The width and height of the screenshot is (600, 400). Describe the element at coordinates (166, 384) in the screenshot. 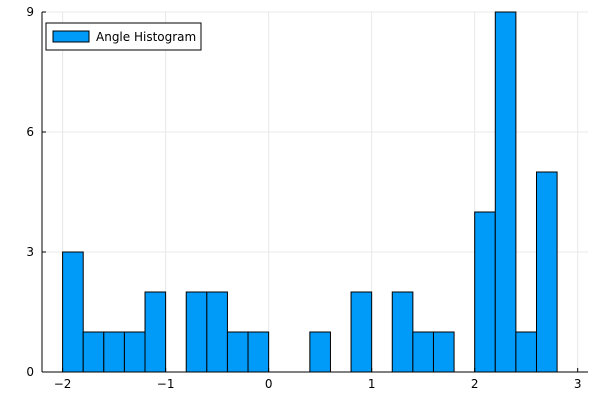

I see `x-tick-label: −1` at that location.